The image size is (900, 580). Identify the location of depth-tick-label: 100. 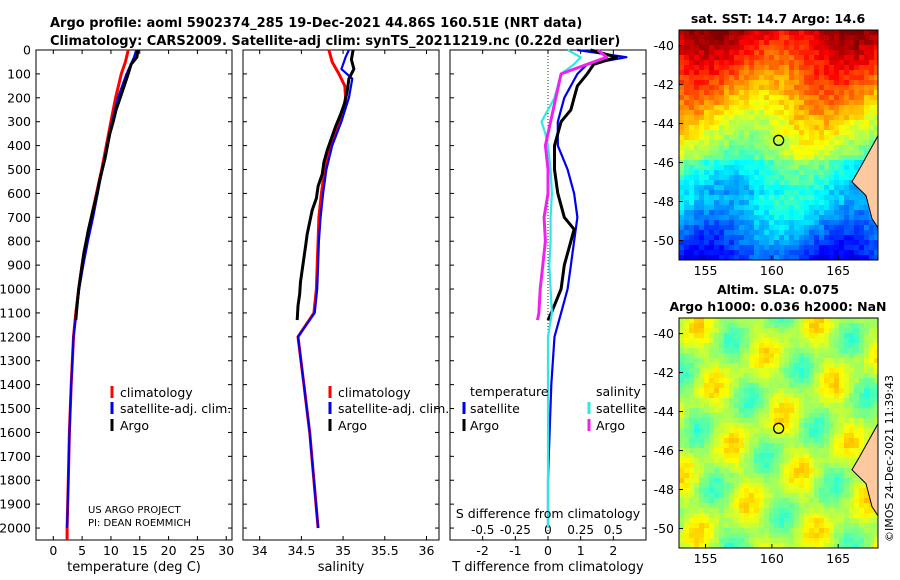
(19, 73).